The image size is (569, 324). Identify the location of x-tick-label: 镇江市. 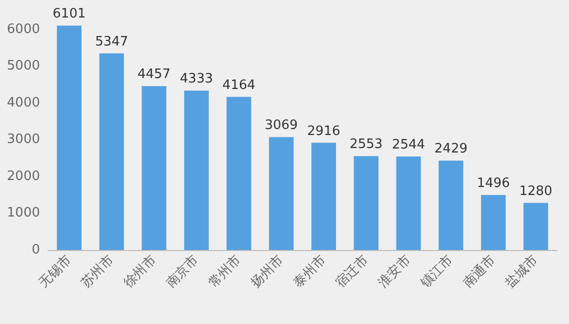
(436, 272).